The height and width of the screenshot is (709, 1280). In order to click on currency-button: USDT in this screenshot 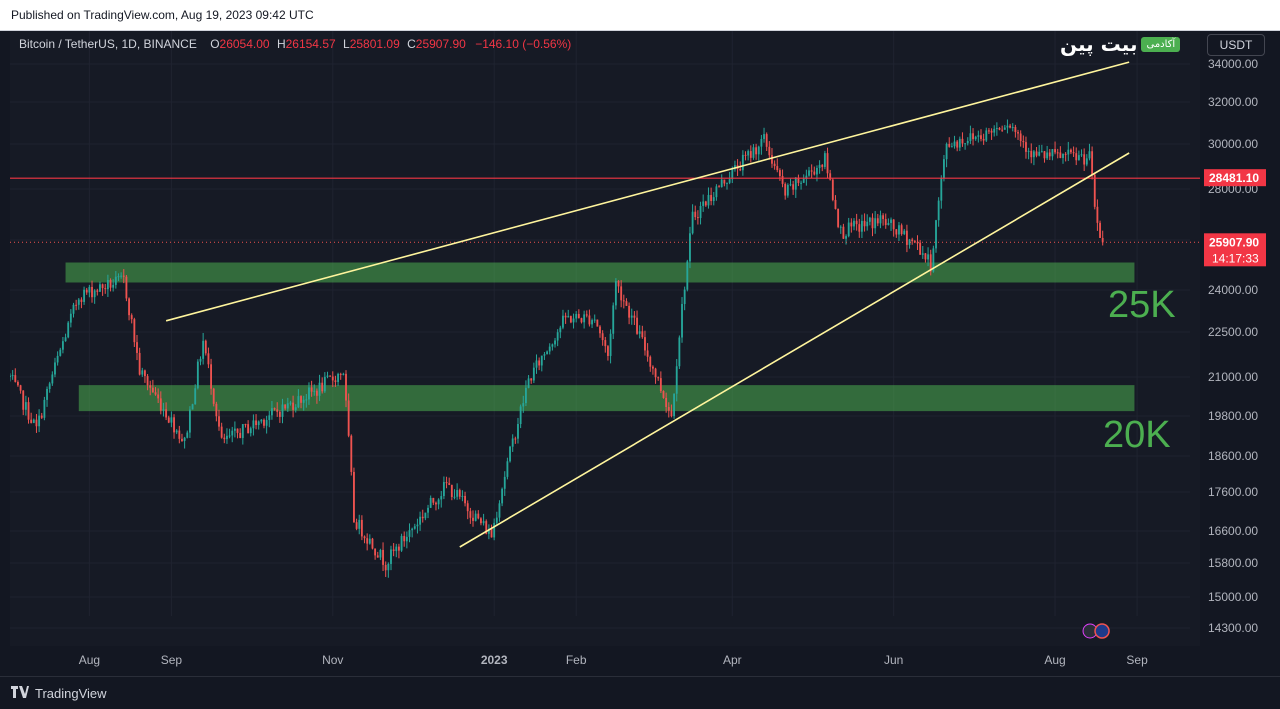, I will do `click(1236, 45)`.